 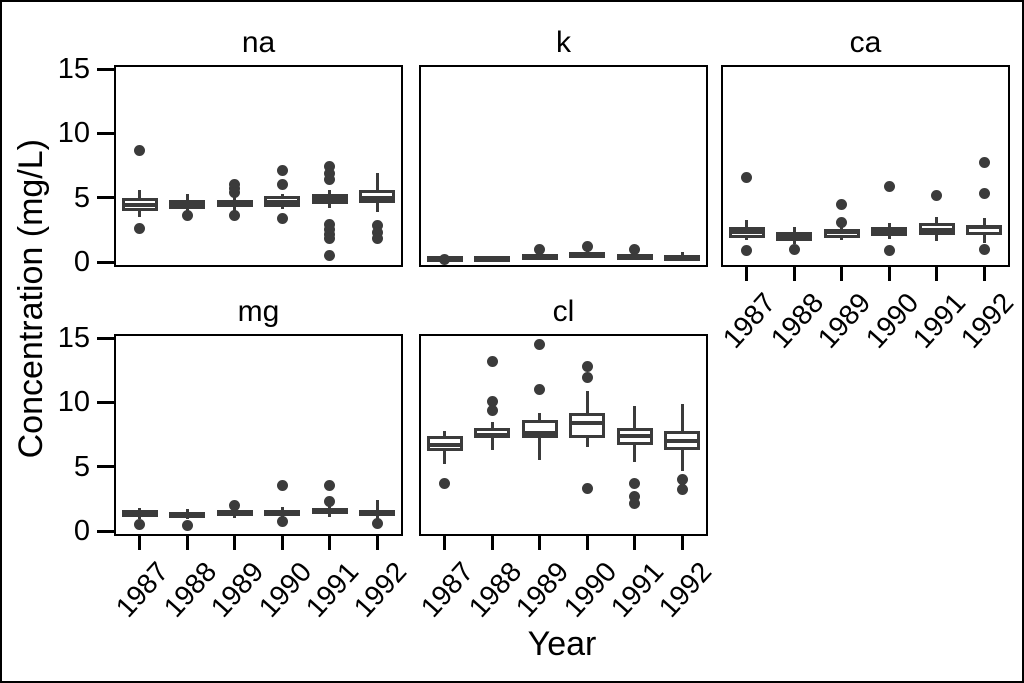 I want to click on facet-title-mg: mg, so click(x=258, y=311).